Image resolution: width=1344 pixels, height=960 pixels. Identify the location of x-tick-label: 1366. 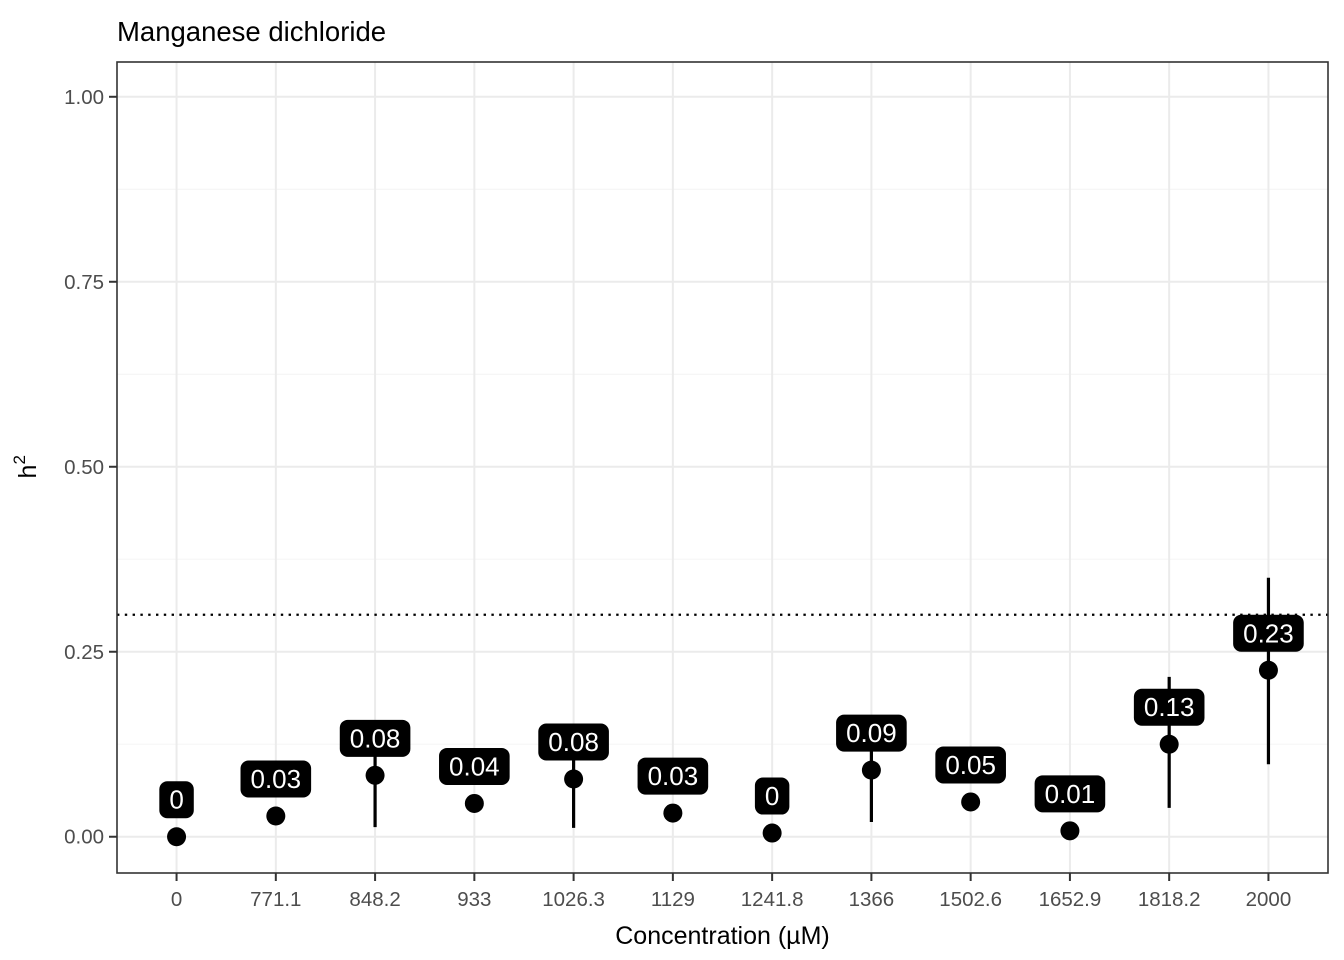
(872, 899).